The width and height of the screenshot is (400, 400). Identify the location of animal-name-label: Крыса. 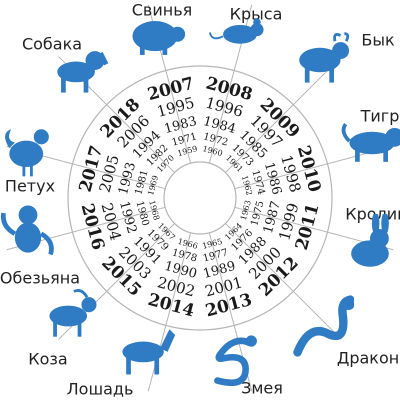
(256, 14).